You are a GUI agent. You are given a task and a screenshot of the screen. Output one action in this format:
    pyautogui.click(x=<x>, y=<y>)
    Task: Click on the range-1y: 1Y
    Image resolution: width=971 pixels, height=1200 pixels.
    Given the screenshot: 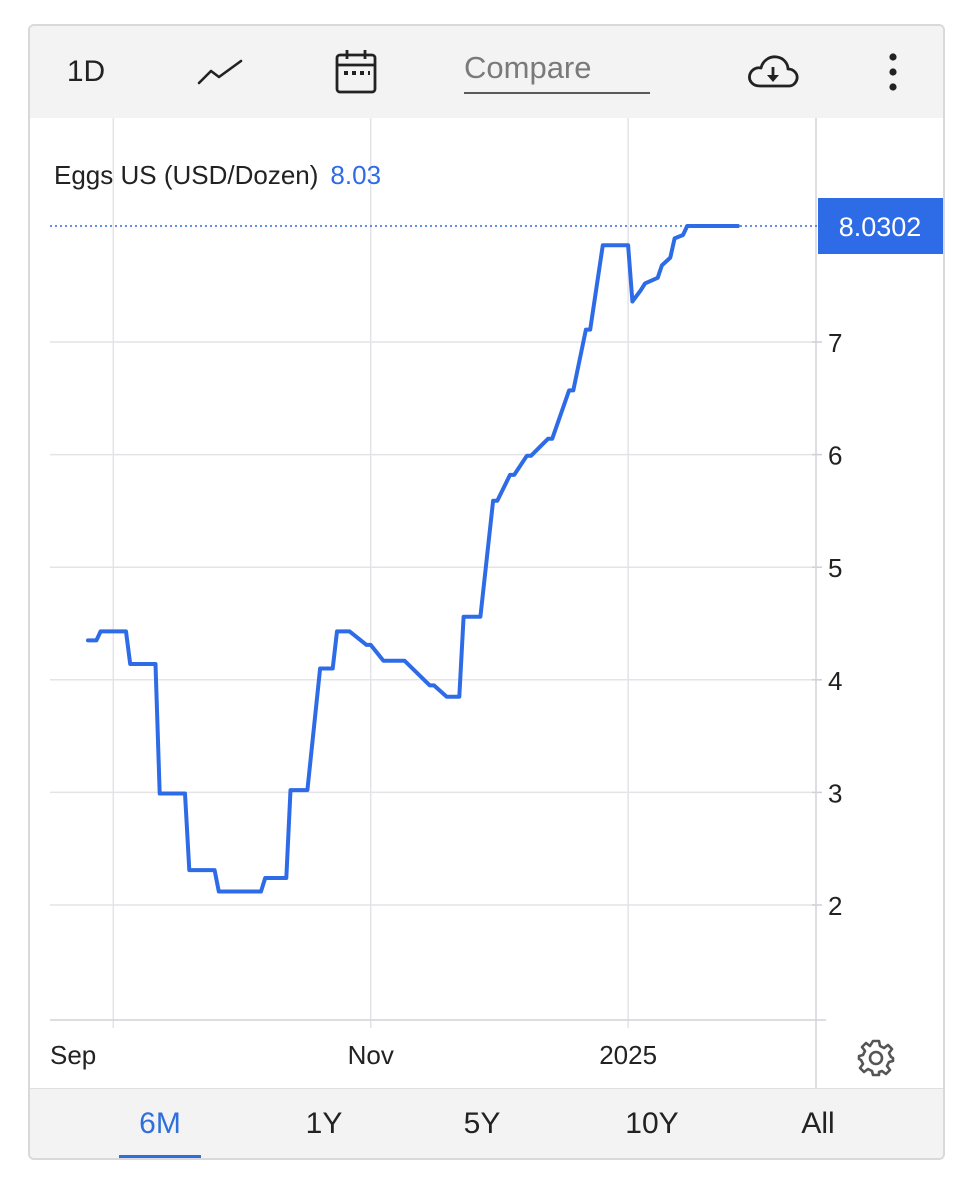 What is the action you would take?
    pyautogui.click(x=324, y=1123)
    